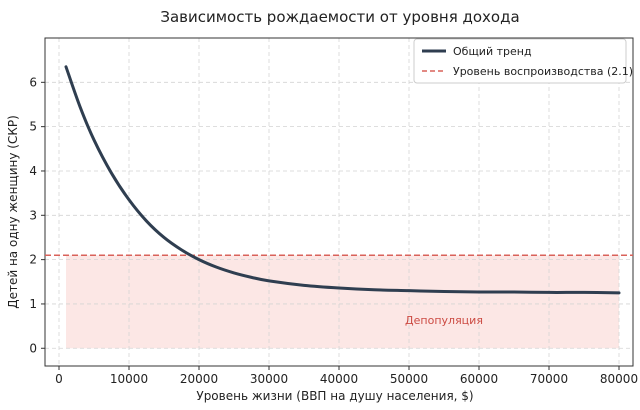 The width and height of the screenshot is (640, 410). Describe the element at coordinates (492, 51) in the screenshot. I see `legend-trend-label: Общий тренд` at that location.